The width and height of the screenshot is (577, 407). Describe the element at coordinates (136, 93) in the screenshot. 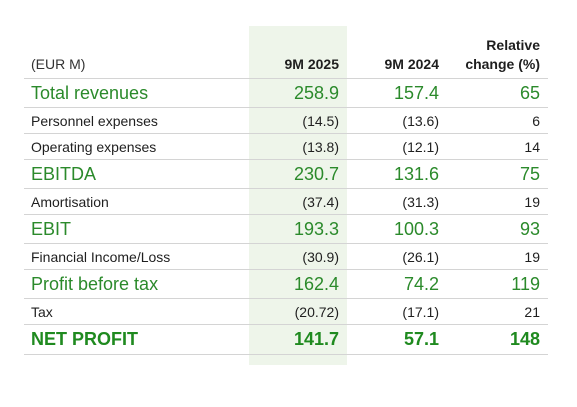

I see `row-label: Total revenues` at that location.